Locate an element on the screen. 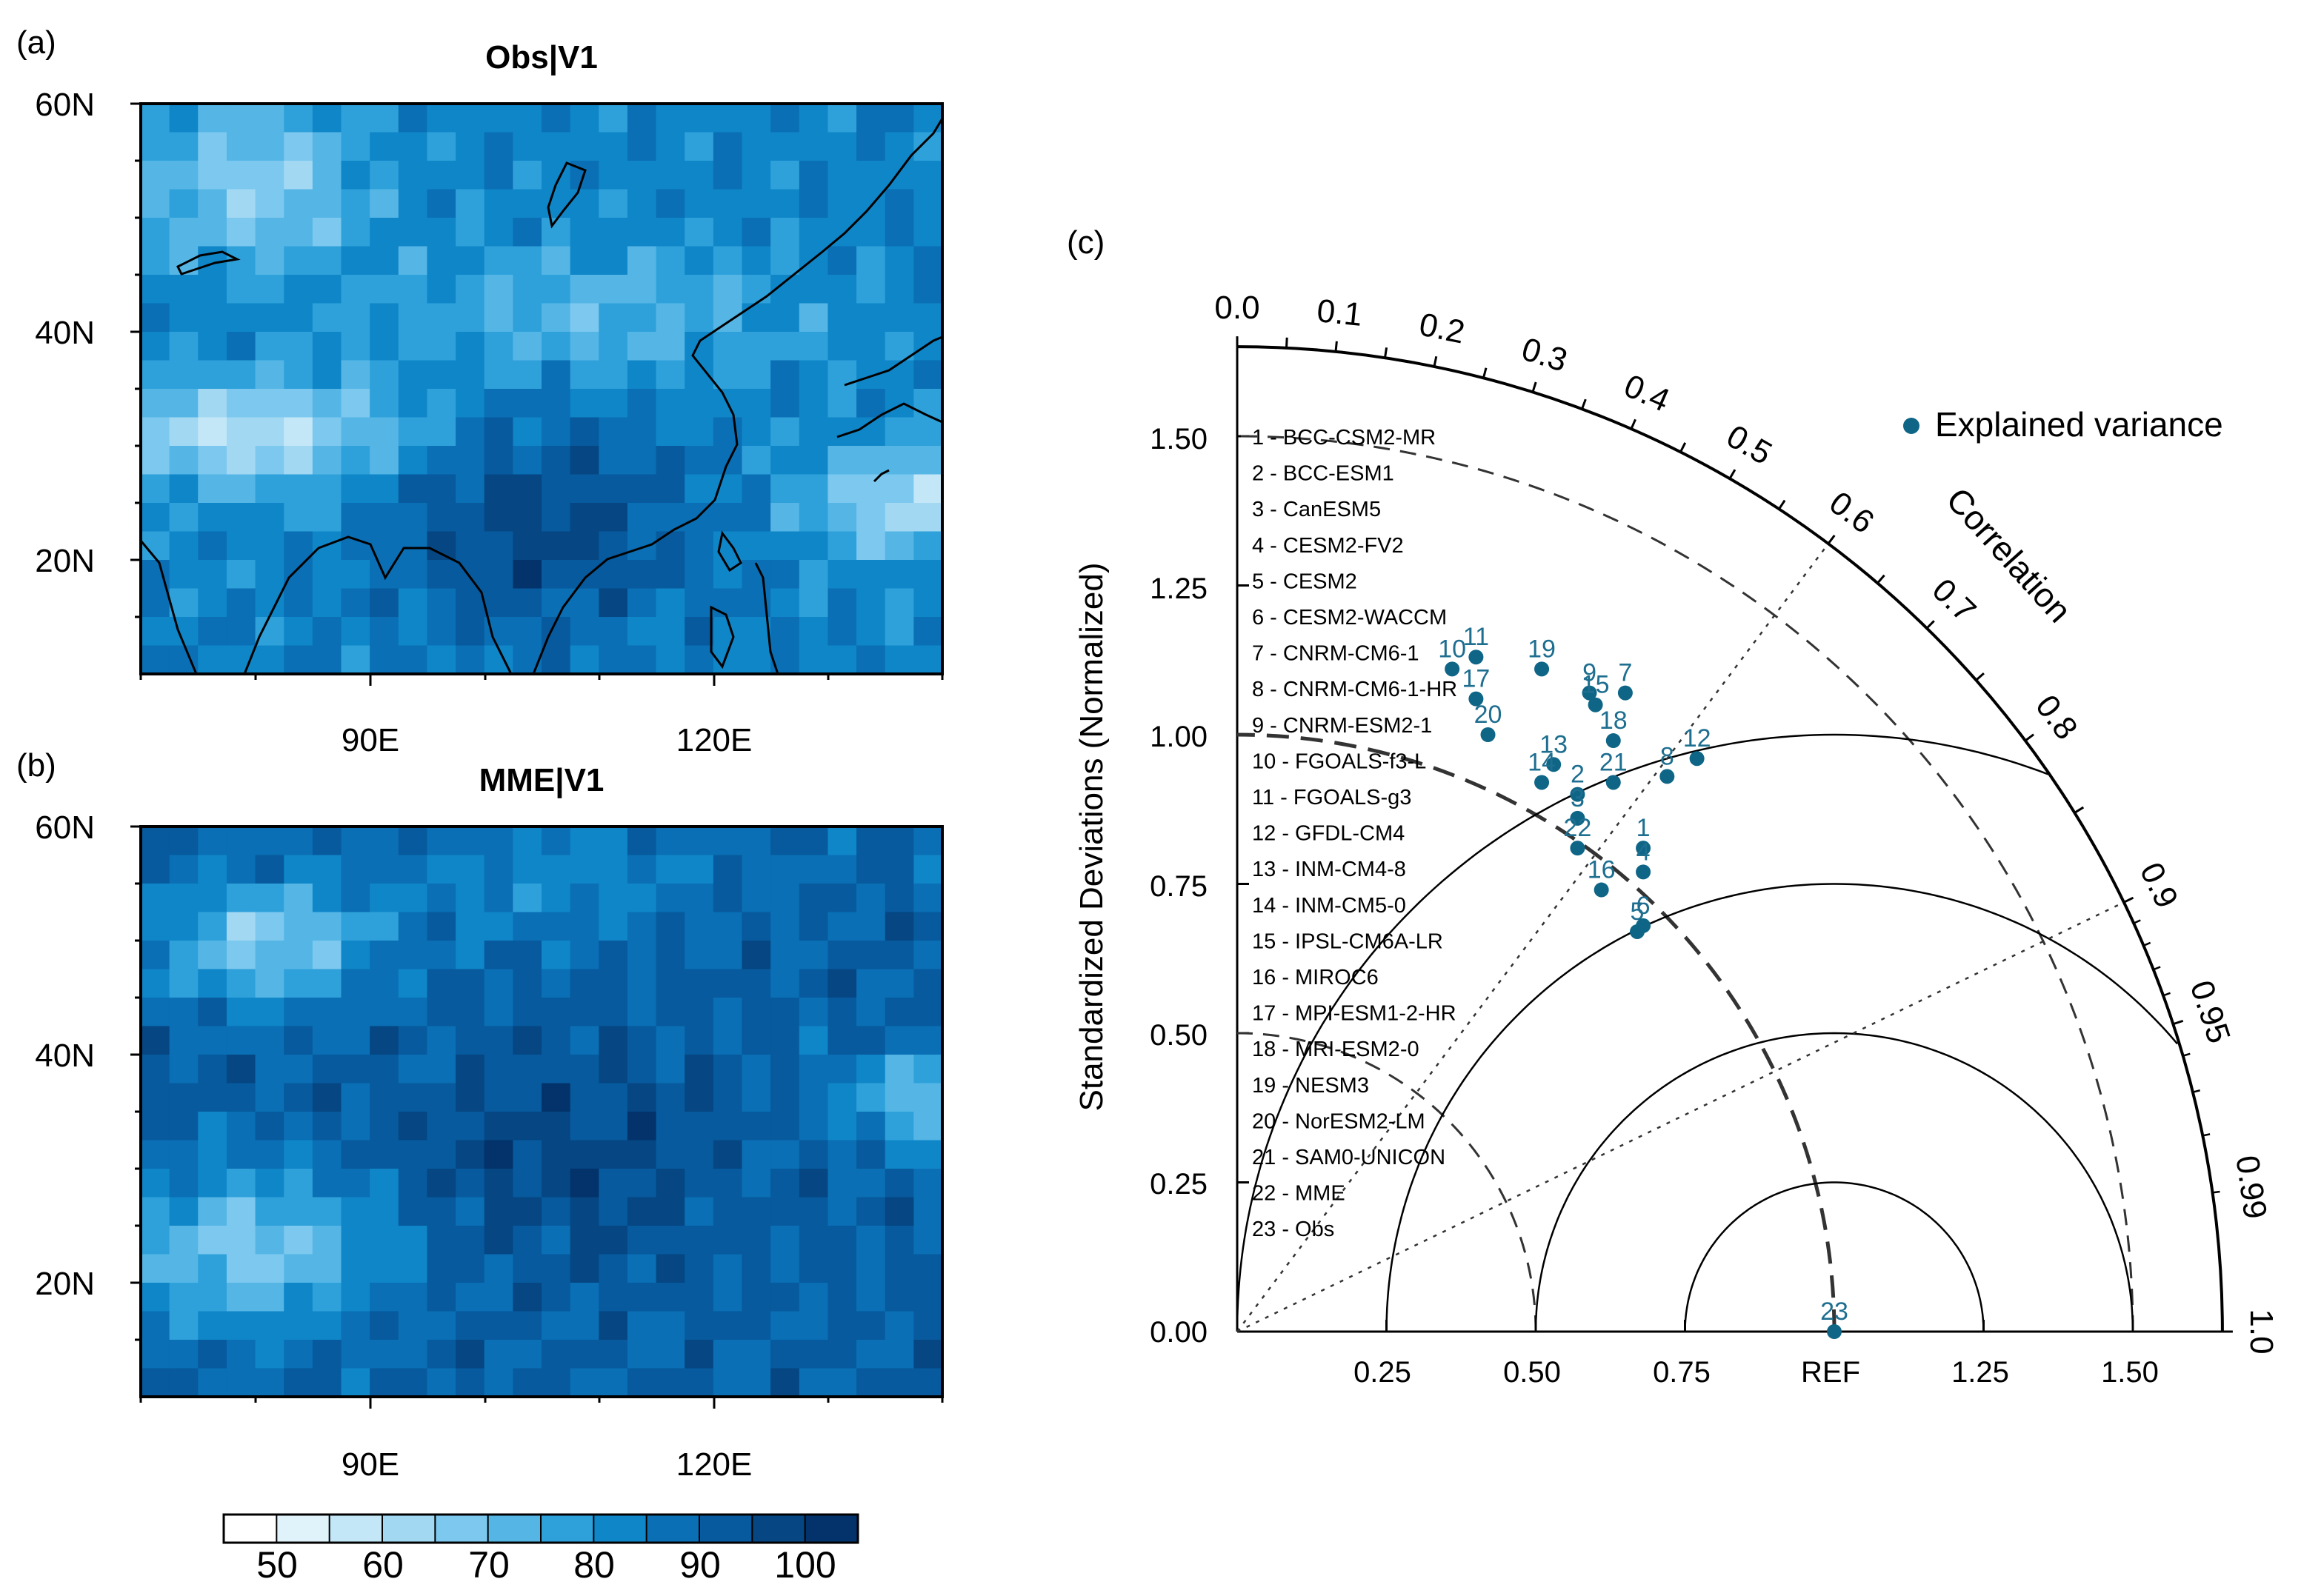 The width and height of the screenshot is (2301, 1596). rmsd-arc is located at coordinates (1834, 1256).